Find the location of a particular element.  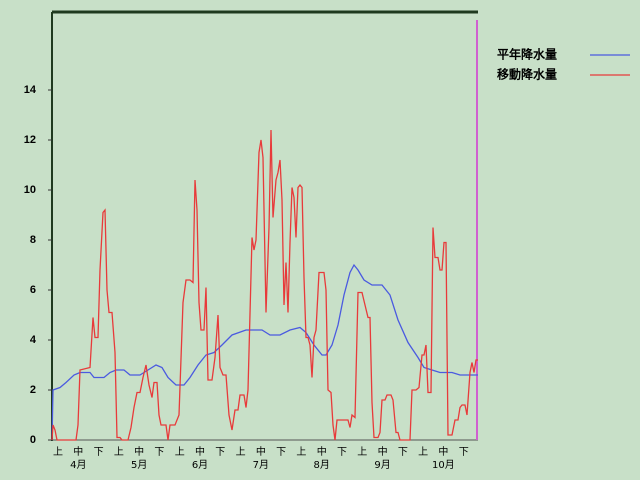

y-tick-label: 10 is located at coordinates (30, 190).